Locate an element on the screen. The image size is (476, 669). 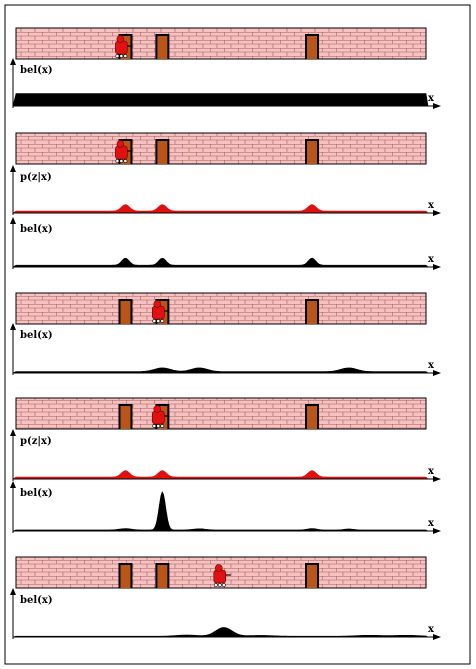
belief-plot-4: bel(x) x is located at coordinates (225, 349).